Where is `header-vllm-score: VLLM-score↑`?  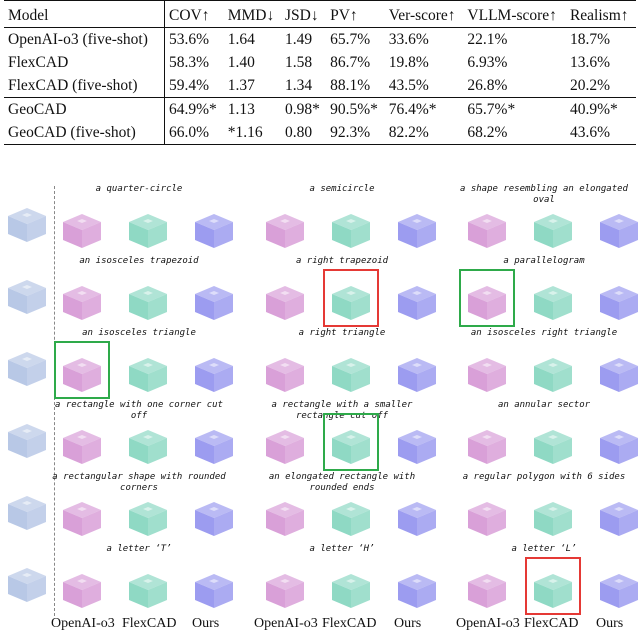 header-vllm-score: VLLM-score↑ is located at coordinates (512, 15).